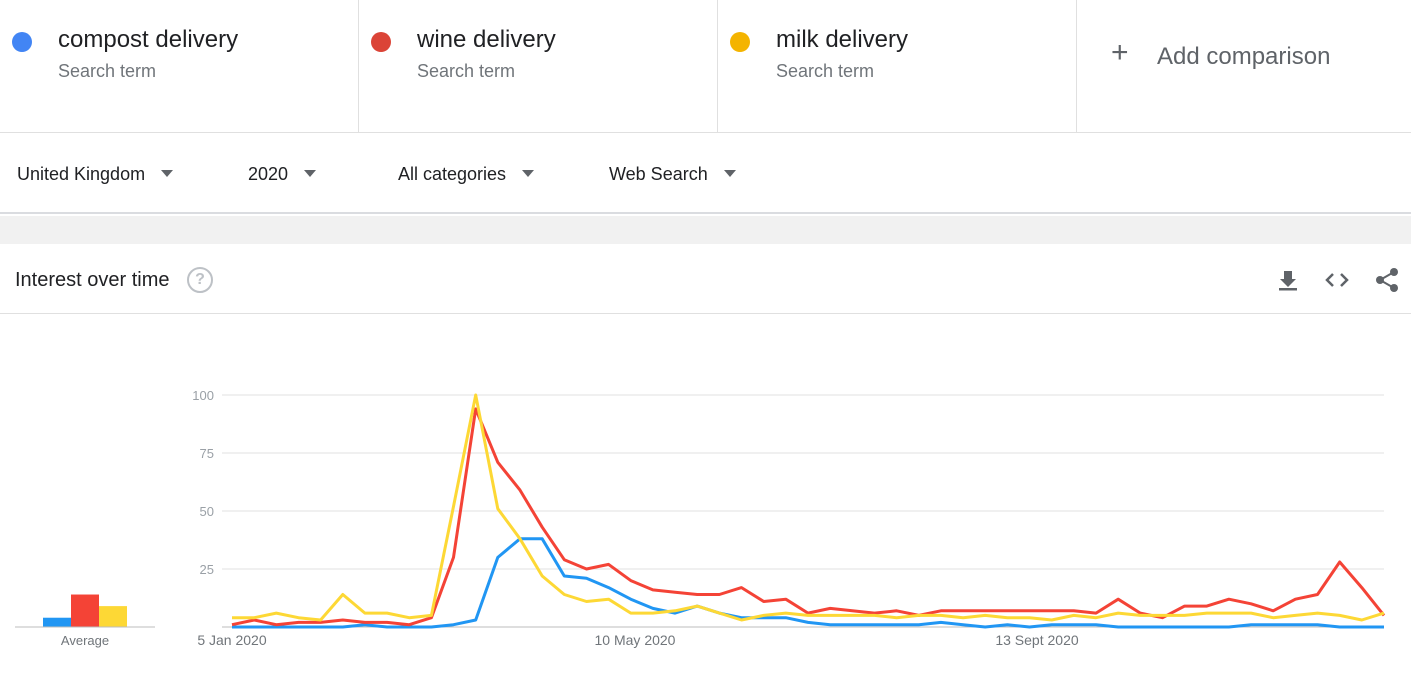  Describe the element at coordinates (1120, 52) in the screenshot. I see `plus-icon: +` at that location.